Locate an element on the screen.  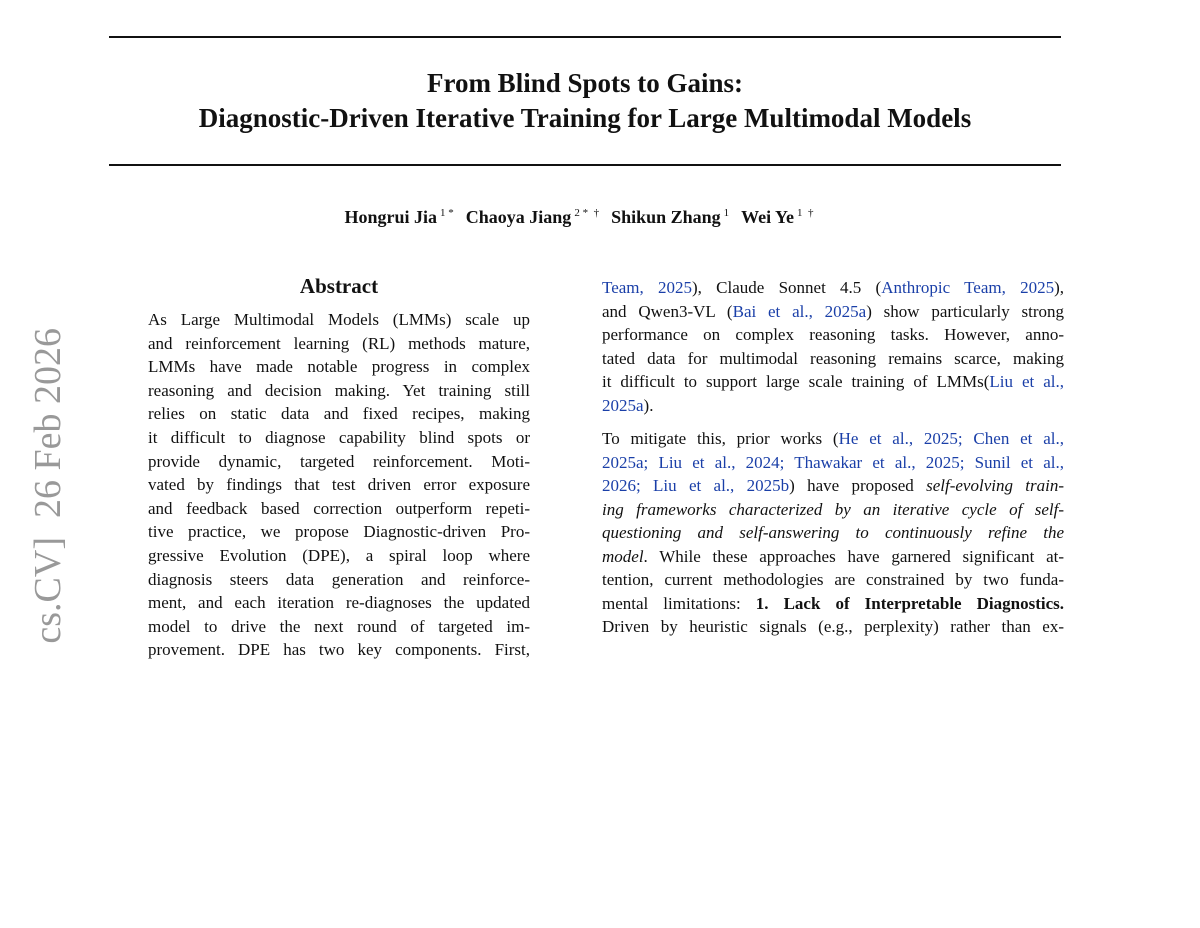
top-rule is located at coordinates (585, 37).